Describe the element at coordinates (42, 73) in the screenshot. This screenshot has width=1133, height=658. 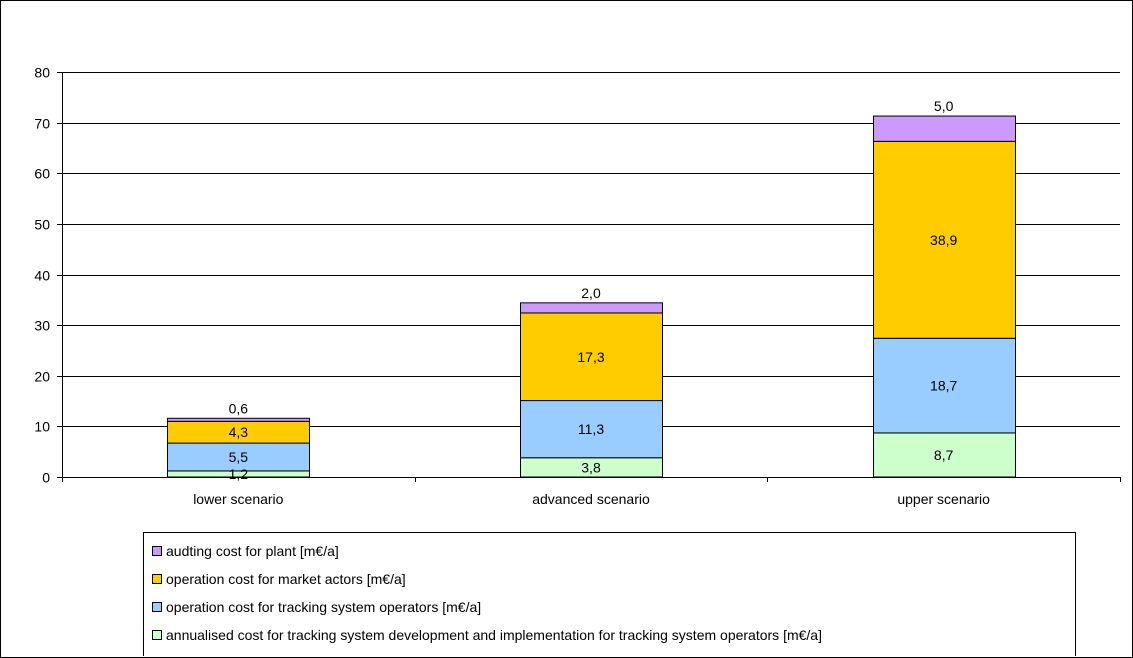
I see `y-tick-label: 80` at that location.